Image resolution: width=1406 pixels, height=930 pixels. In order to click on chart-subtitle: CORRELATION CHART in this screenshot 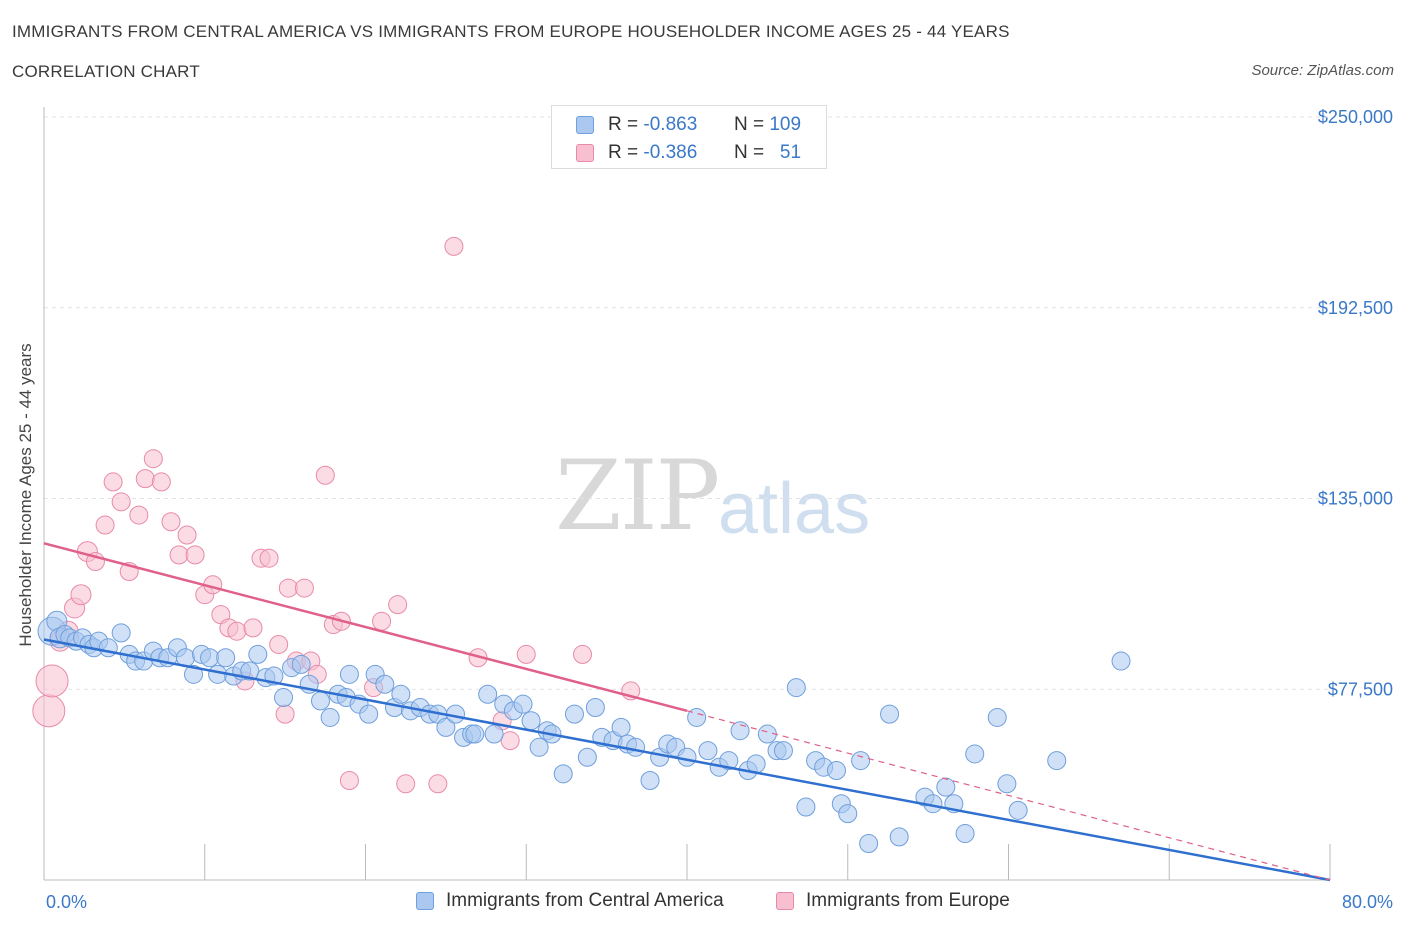, I will do `click(106, 71)`.